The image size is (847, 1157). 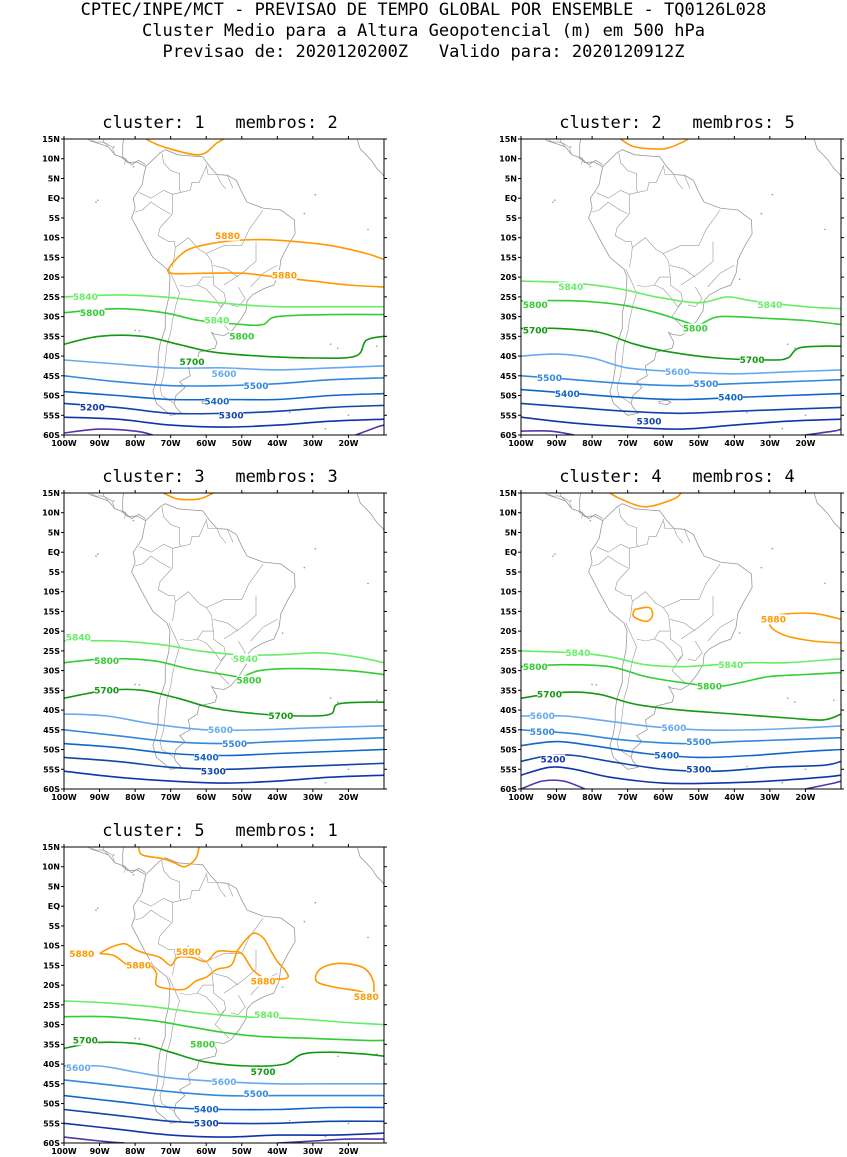 What do you see at coordinates (508, 789) in the screenshot?
I see `lat-tick-label: 60S` at bounding box center [508, 789].